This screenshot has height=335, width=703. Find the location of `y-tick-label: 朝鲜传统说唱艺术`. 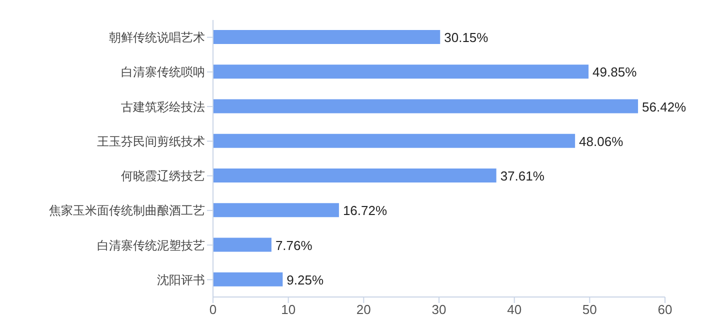

y-tick-label: 朝鲜传统说唱艺术 is located at coordinates (157, 37).